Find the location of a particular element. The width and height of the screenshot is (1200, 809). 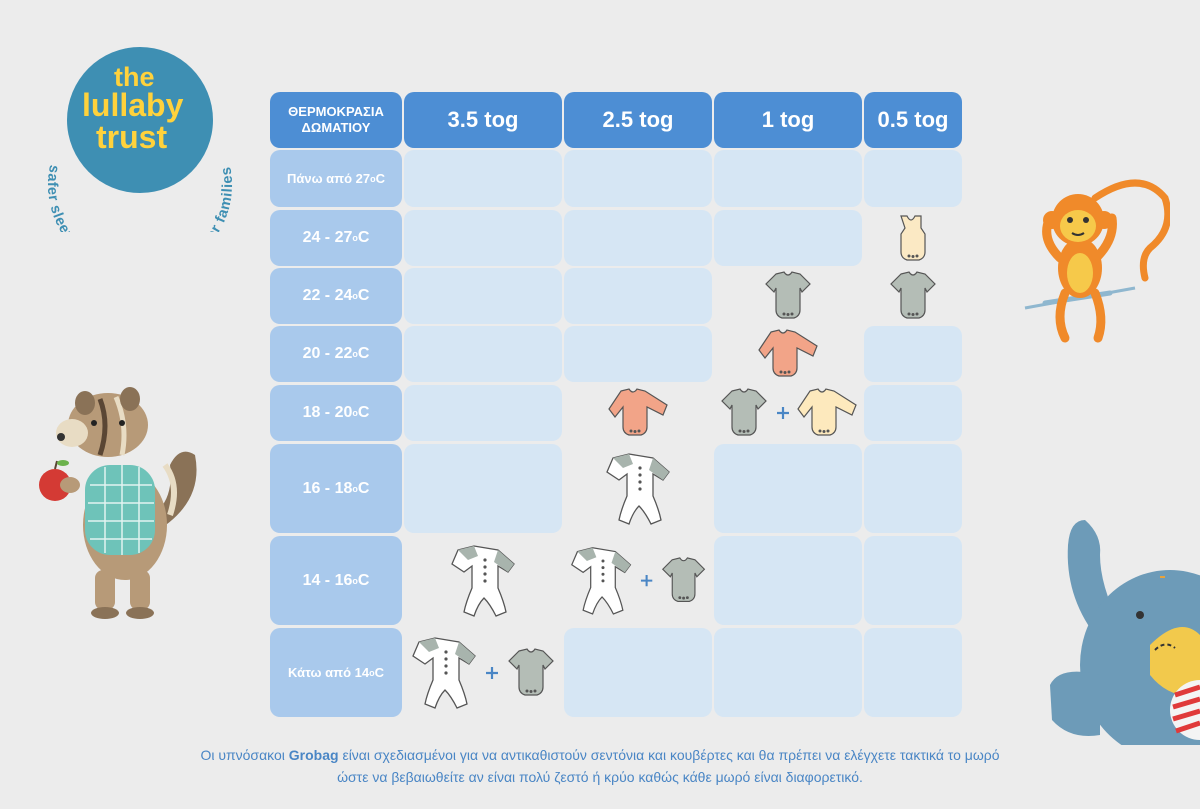

tog-cell-r7-c1 is located at coordinates (483, 580).